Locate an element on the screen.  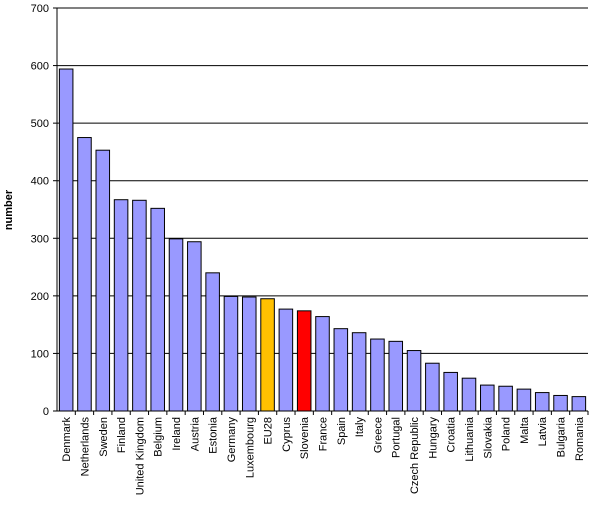
bar-estonia is located at coordinates (212, 342).